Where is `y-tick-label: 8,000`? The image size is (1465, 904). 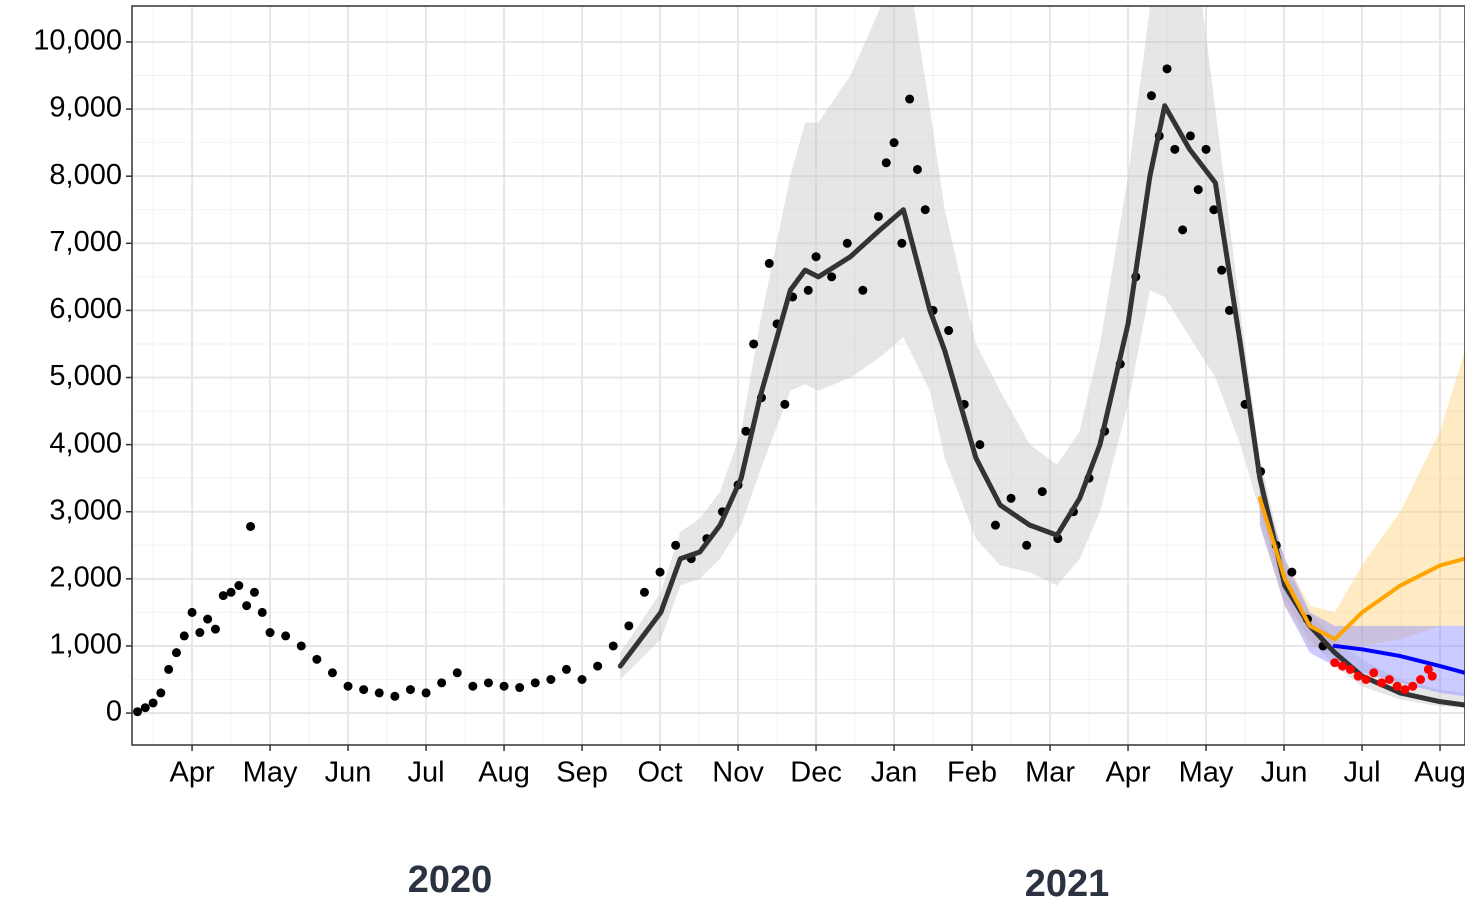
y-tick-label: 8,000 is located at coordinates (85, 175).